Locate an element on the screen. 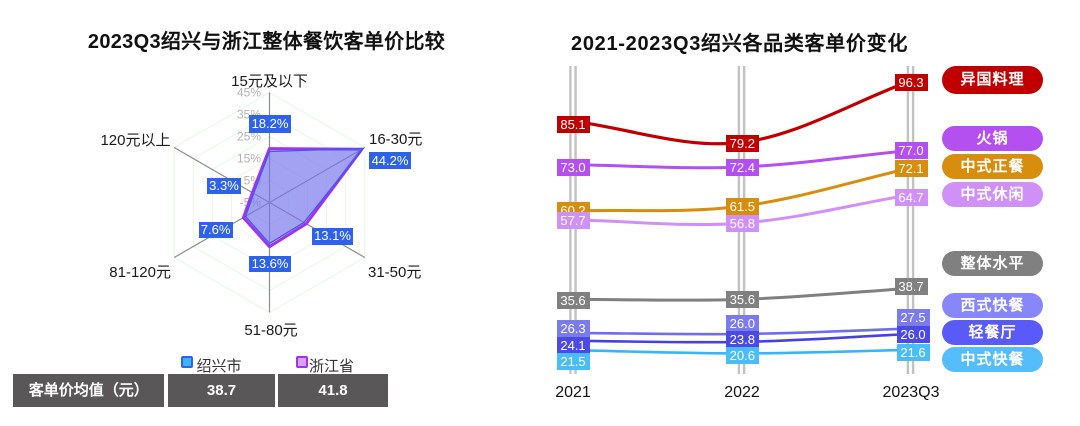  svg-text: 25% is located at coordinates (249, 137).